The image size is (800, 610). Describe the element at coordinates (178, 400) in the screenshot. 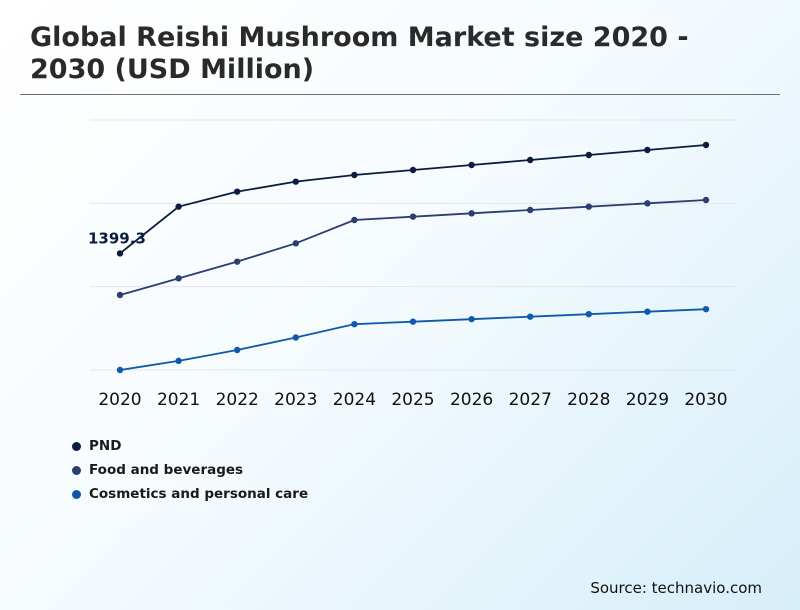

I see `x-tick-label: 2021` at that location.